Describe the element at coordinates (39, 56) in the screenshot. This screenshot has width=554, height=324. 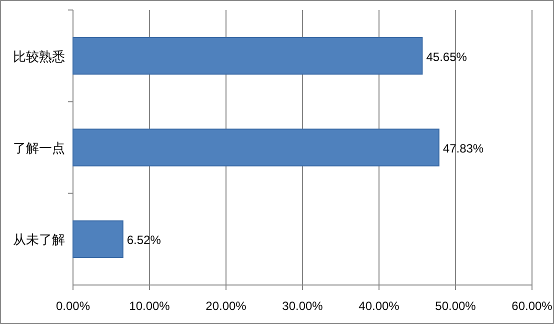
I see `y-tick-label: 比较熟悉` at that location.